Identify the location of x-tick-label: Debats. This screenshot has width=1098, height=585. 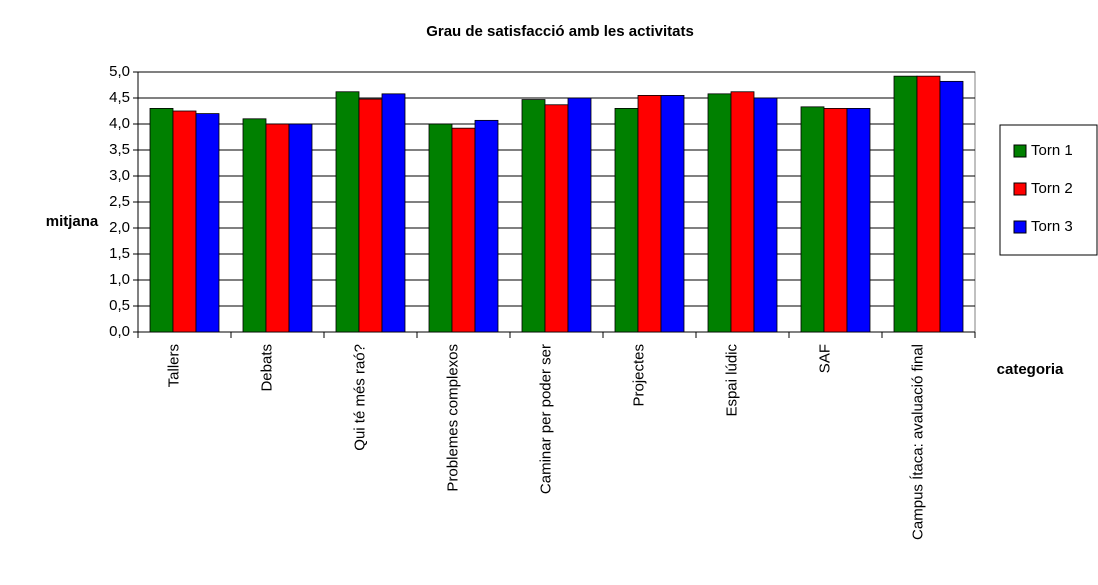
(266, 368).